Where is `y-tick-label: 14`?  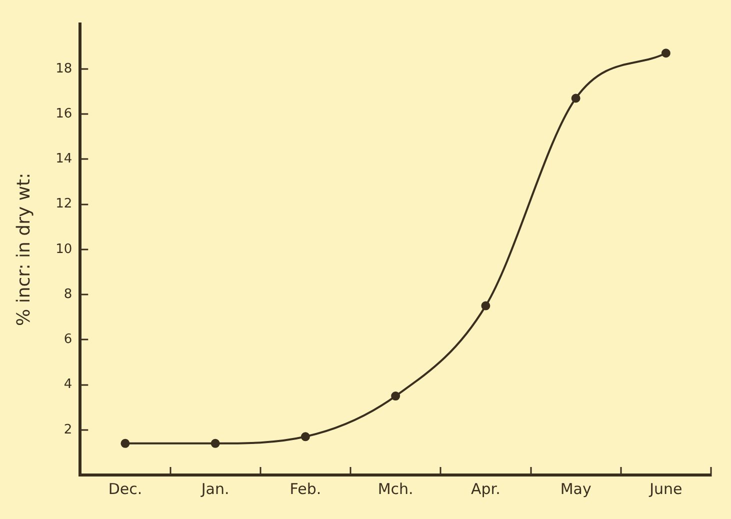
y-tick-label: 14 is located at coordinates (64, 159).